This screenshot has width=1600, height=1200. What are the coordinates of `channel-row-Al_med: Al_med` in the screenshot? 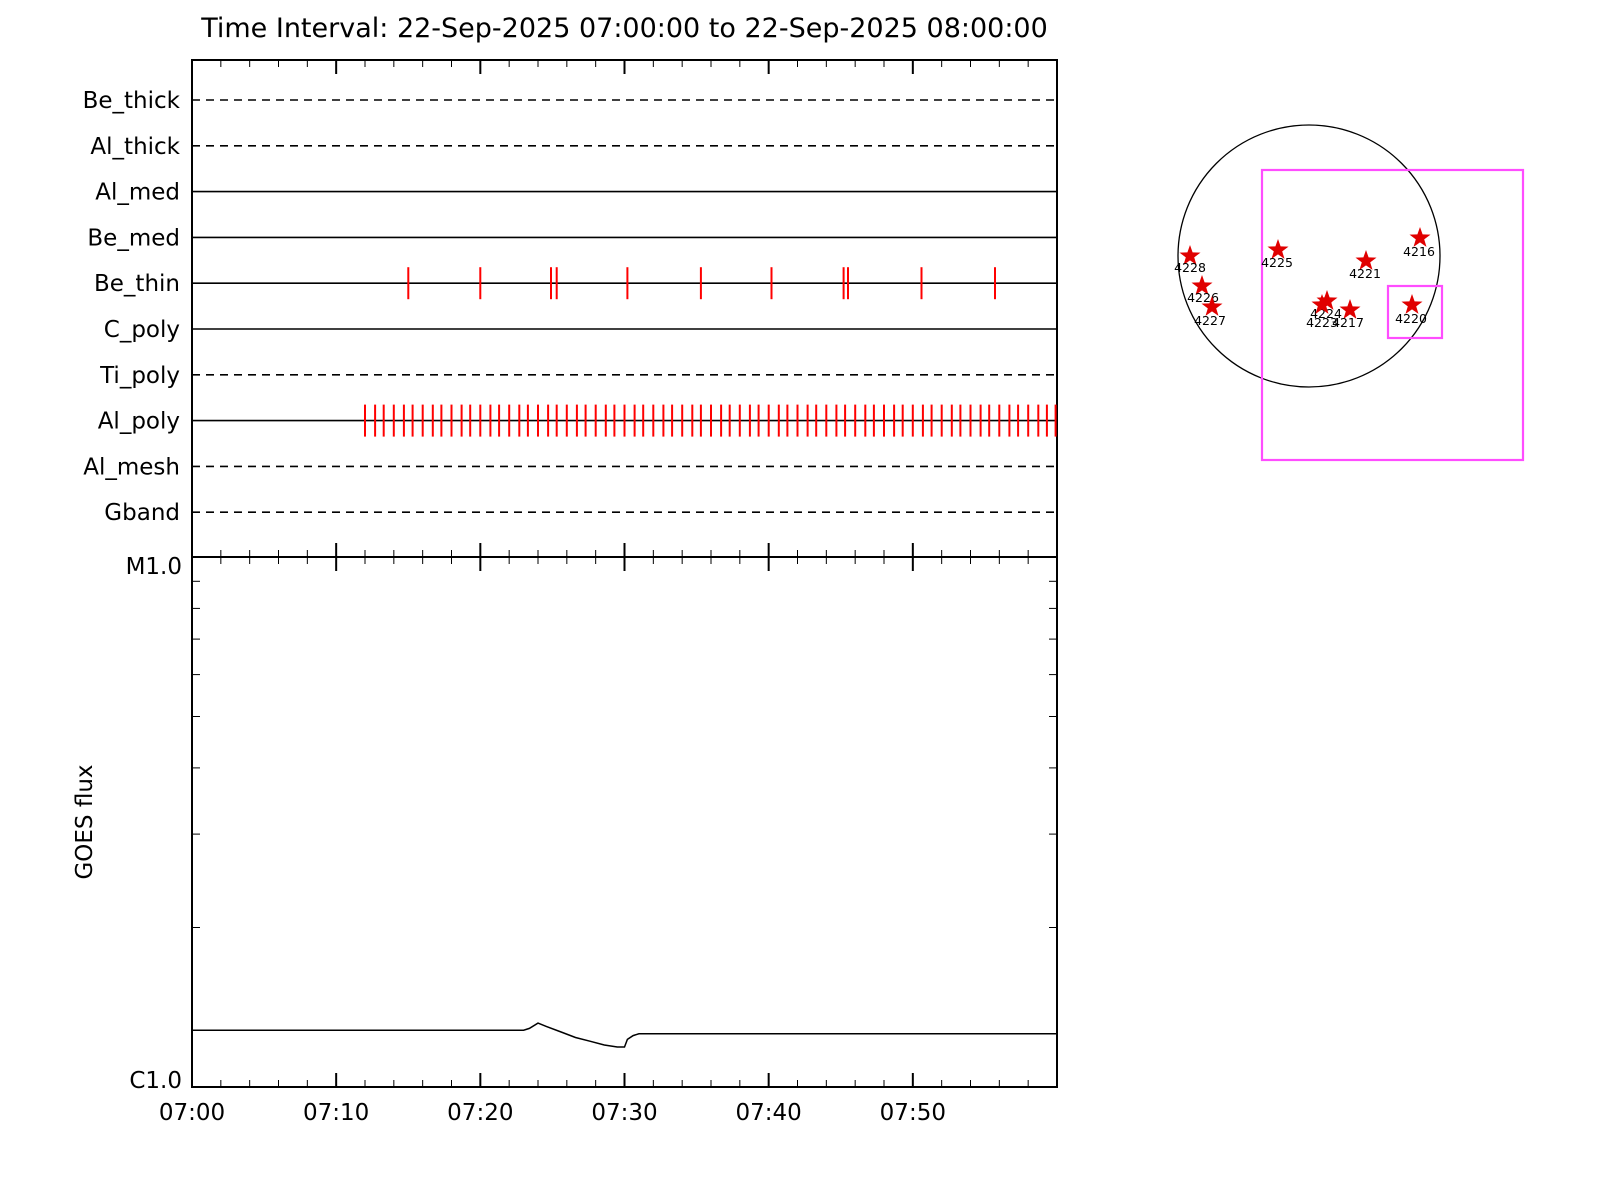 It's located at (576, 193).